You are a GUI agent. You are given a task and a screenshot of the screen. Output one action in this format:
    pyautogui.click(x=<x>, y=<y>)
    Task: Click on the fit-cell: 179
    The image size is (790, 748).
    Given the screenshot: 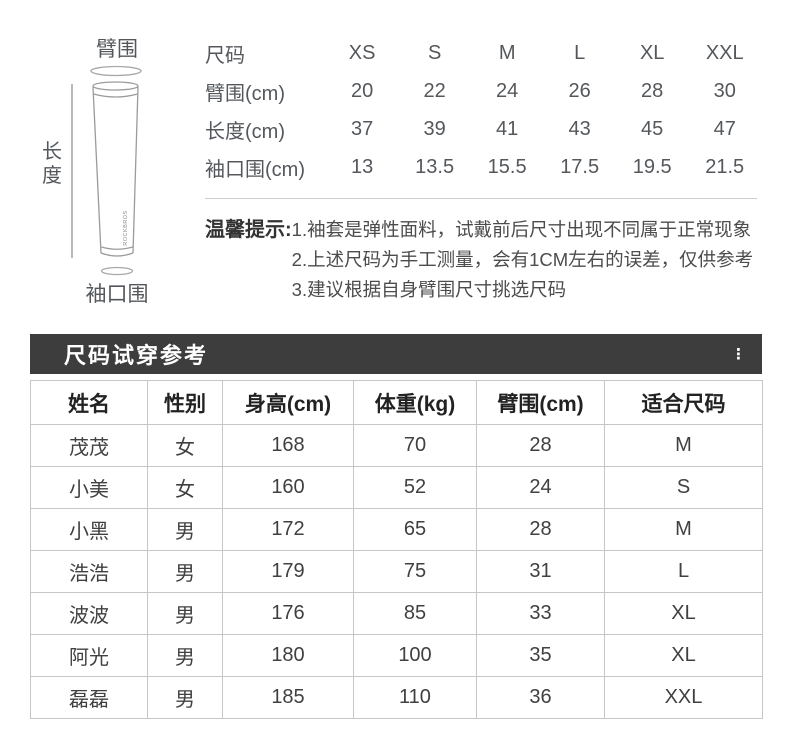 What is the action you would take?
    pyautogui.click(x=288, y=571)
    